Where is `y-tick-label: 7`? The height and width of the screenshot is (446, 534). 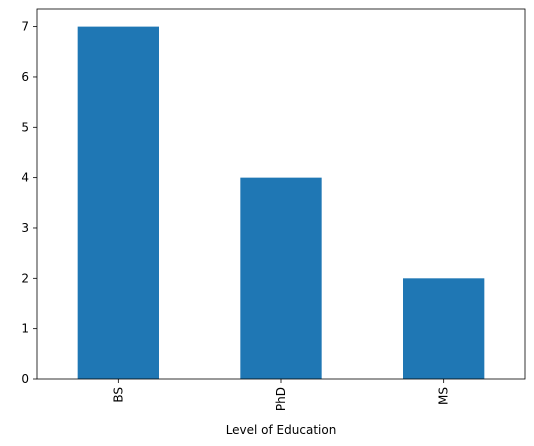
y-tick-label: 7 is located at coordinates (25, 27).